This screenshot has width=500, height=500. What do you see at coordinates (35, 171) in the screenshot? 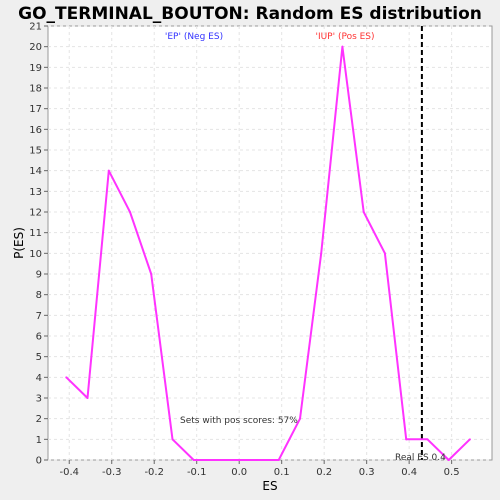
I see `y-tick-label: 14` at bounding box center [35, 171].